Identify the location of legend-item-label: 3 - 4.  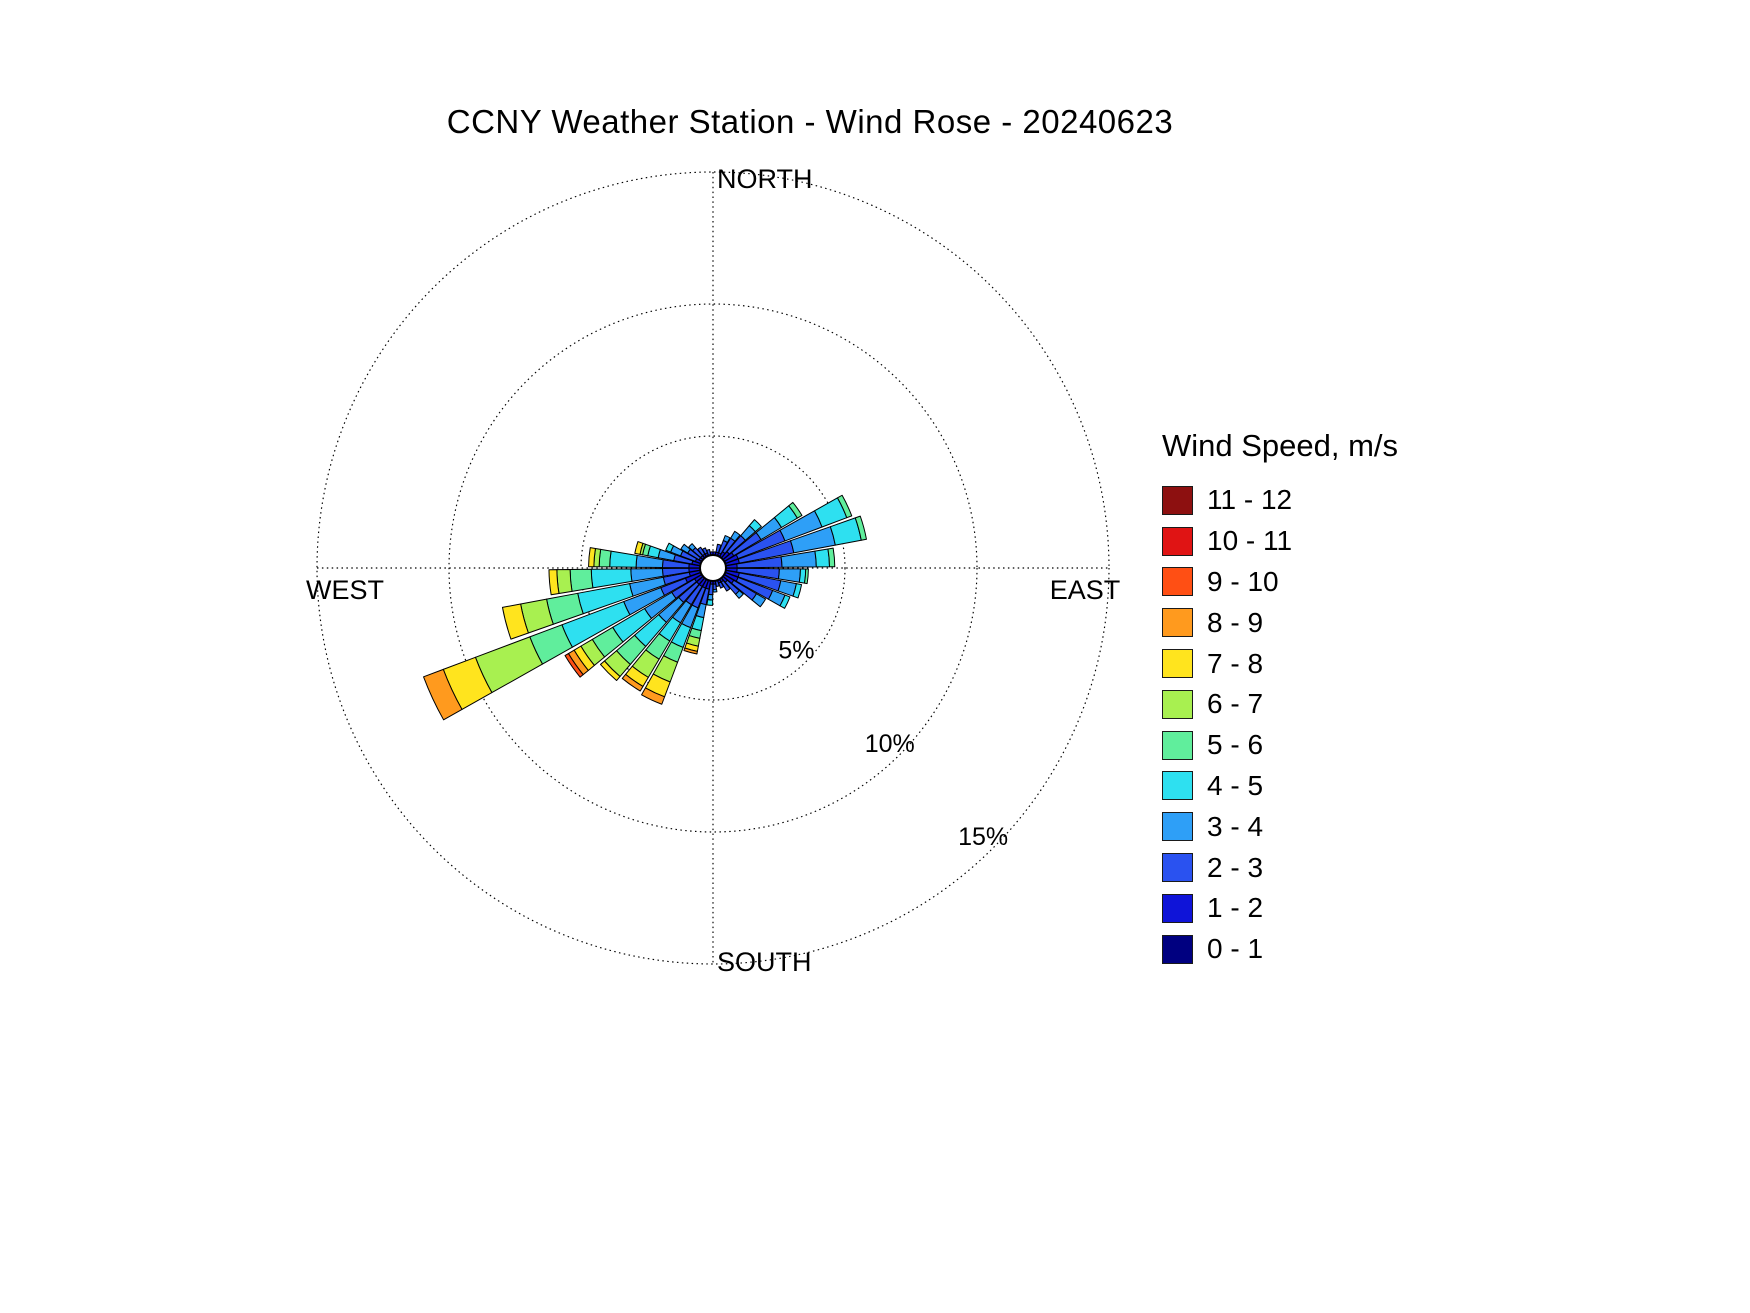
(1235, 826).